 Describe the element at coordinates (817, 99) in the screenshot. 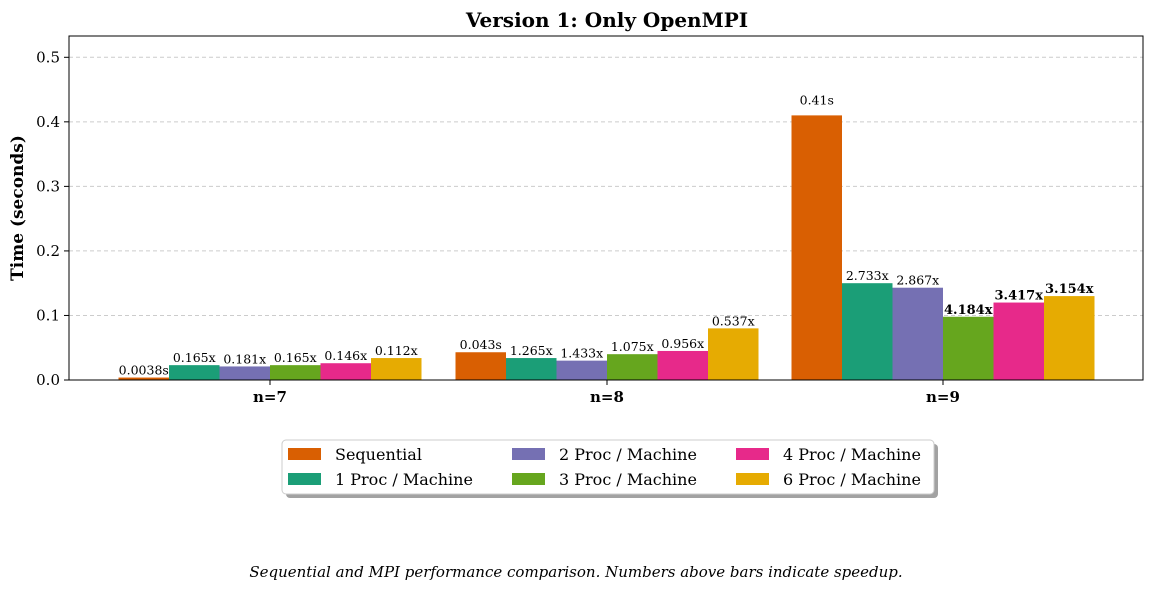

I see `bar-value-label: 0.41s` at that location.